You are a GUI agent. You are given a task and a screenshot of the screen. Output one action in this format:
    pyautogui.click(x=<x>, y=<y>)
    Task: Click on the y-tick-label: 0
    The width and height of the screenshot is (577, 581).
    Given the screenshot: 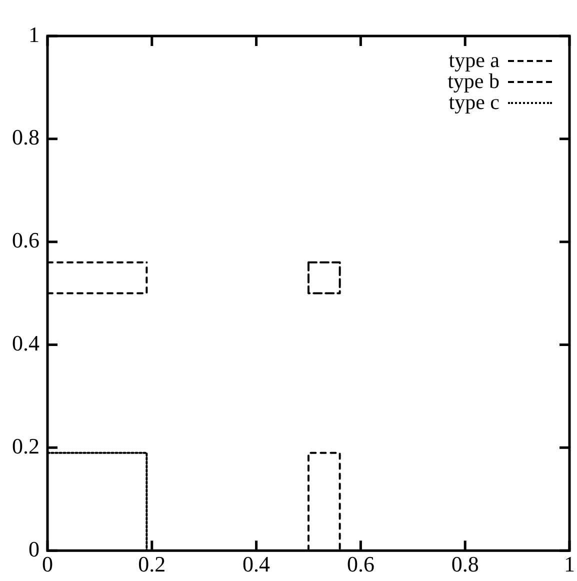 What is the action you would take?
    pyautogui.click(x=34, y=549)
    